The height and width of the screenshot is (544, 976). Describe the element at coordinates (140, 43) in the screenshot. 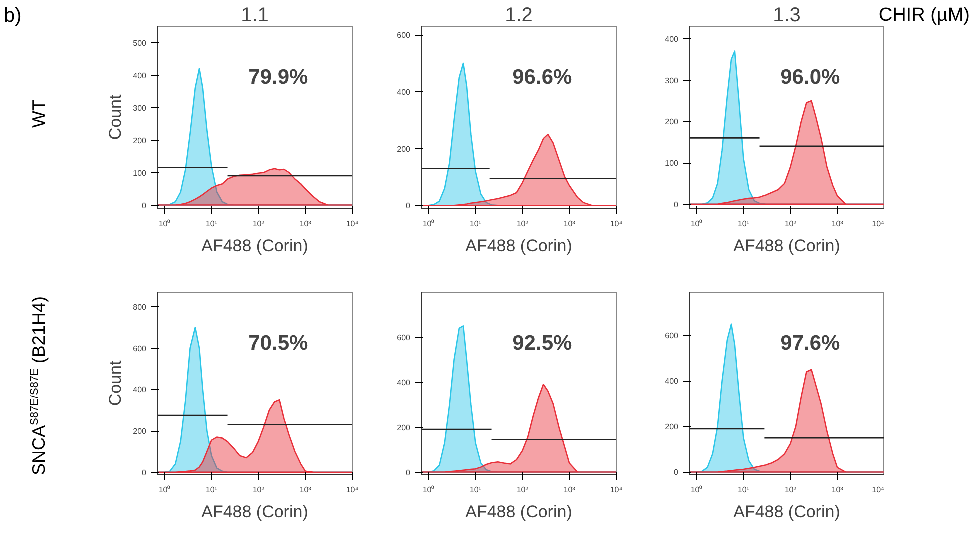

I see `y-tick-label: 500` at that location.